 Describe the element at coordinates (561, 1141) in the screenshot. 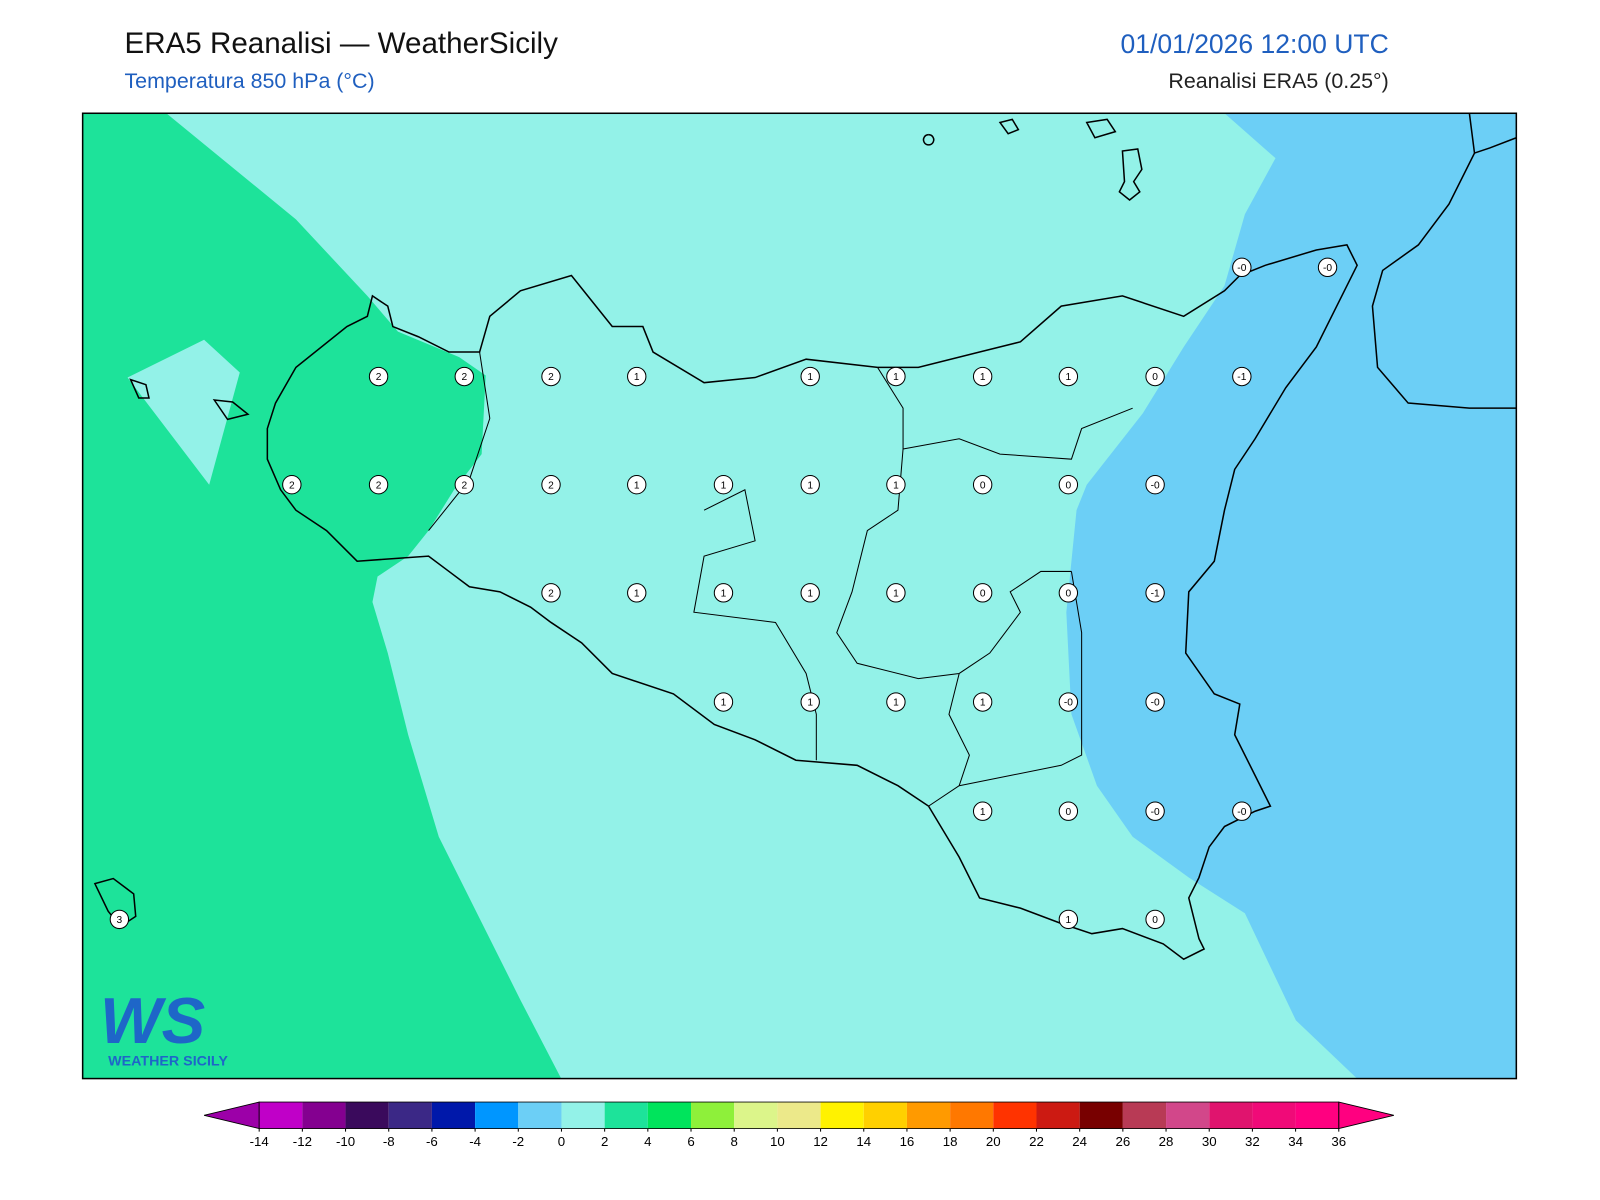

I see `colorbar-tick-label: 0` at that location.